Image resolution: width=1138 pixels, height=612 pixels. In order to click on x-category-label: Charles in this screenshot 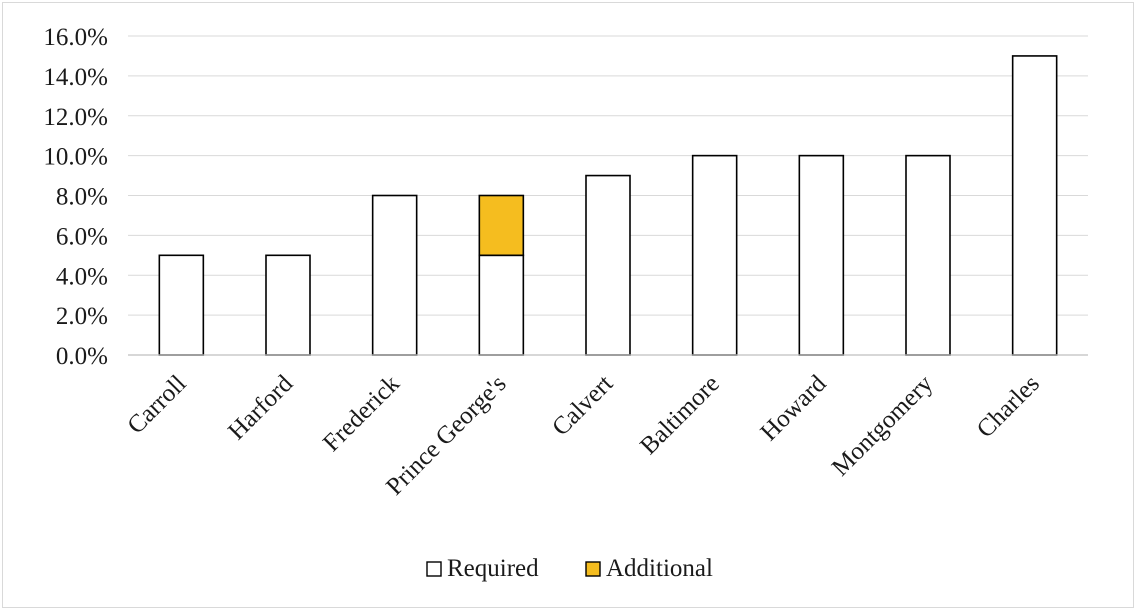, I will do `click(1008, 406)`.